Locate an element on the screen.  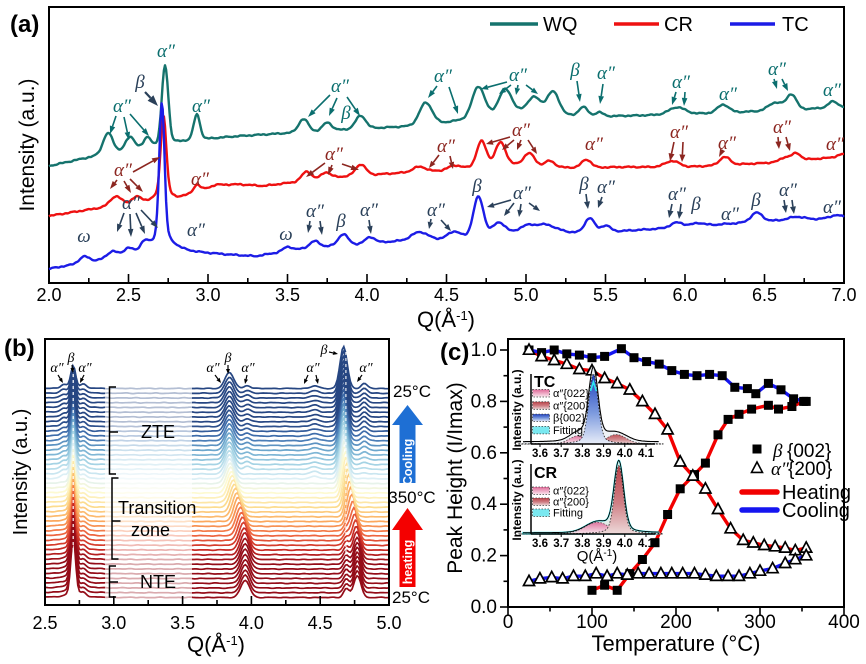
svg-text: Fitting is located at coordinates (568, 514).